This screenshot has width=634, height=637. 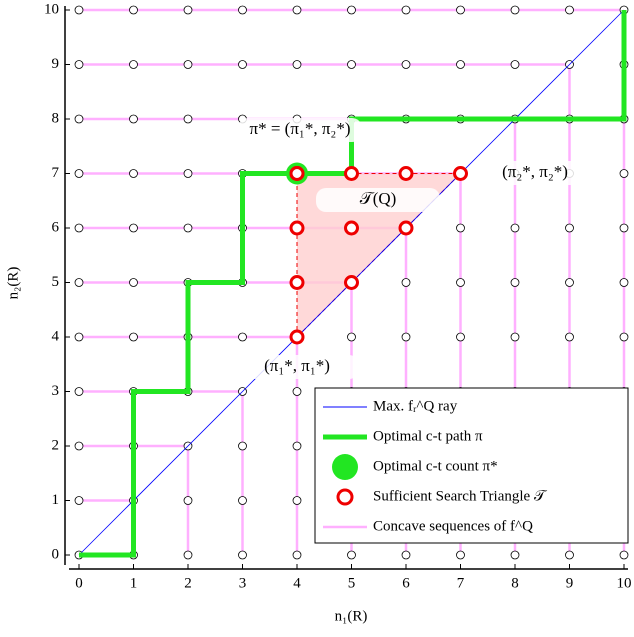 What do you see at coordinates (461, 583) in the screenshot?
I see `x-tick-label: 7` at bounding box center [461, 583].